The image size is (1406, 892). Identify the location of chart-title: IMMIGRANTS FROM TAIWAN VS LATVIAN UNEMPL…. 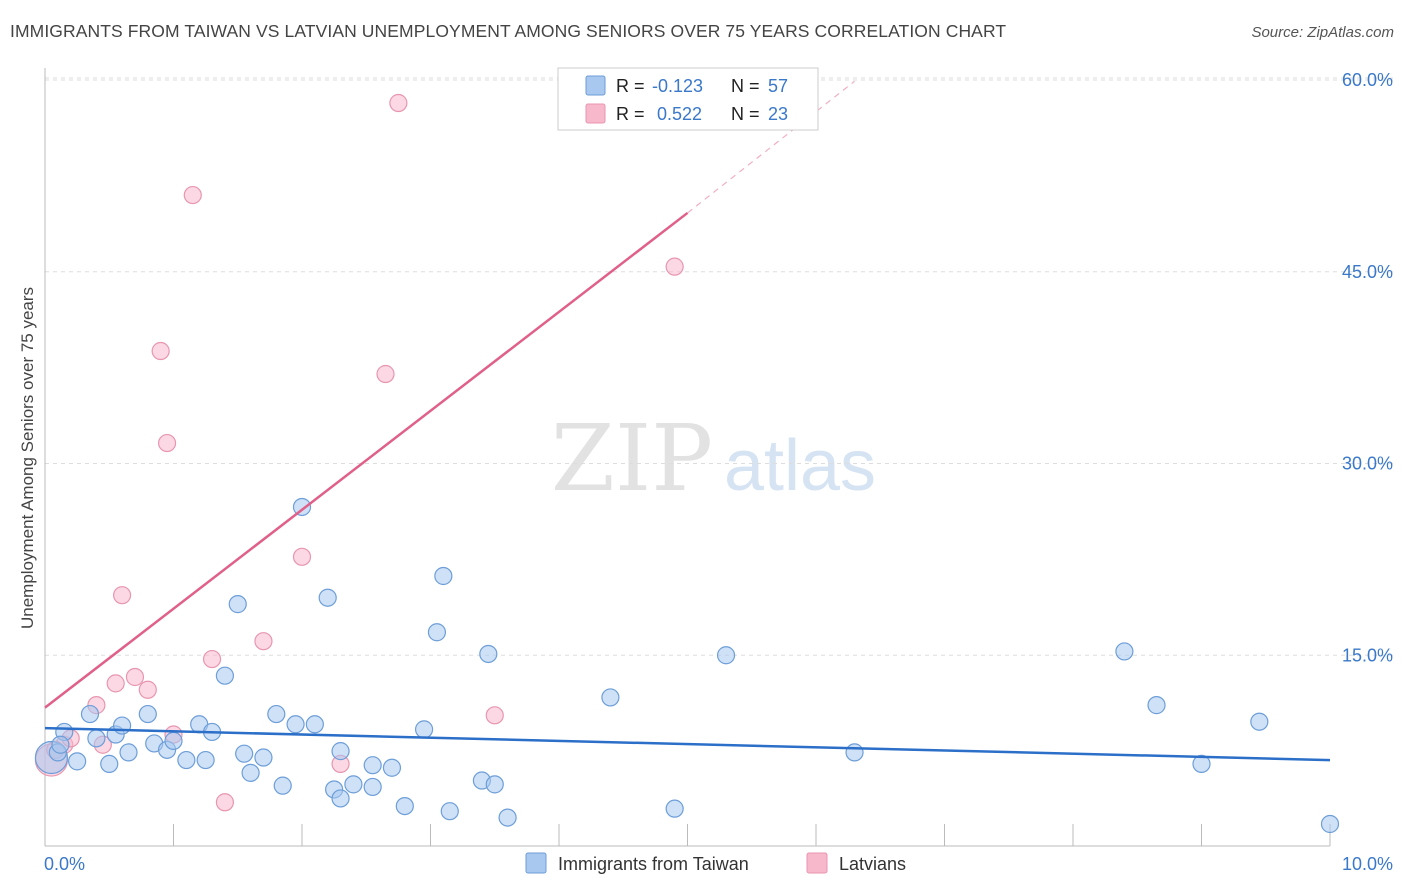
(508, 31).